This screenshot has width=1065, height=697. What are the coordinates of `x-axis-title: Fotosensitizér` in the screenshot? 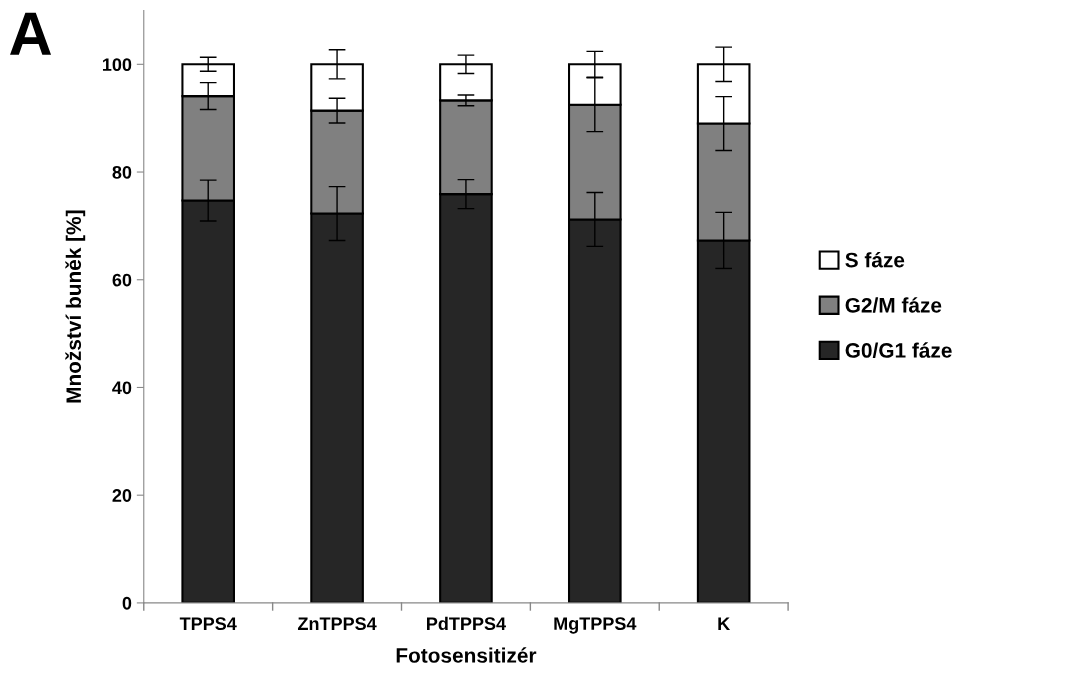 It's located at (466, 655).